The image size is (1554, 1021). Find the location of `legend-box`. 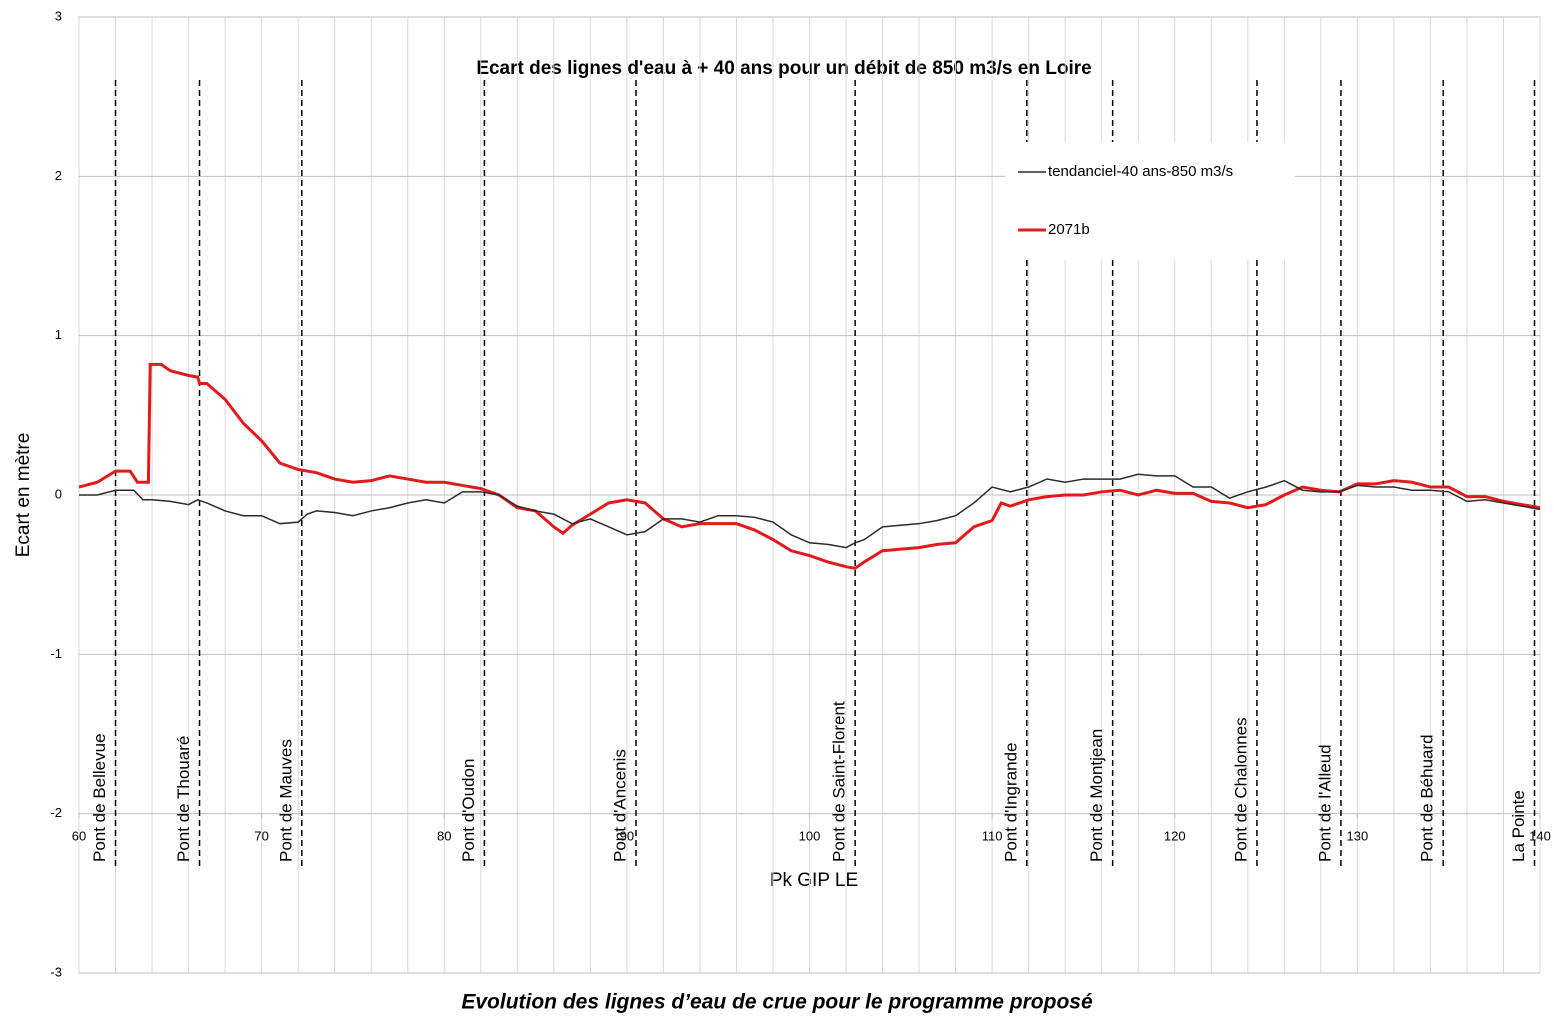

legend-box is located at coordinates (1150, 201).